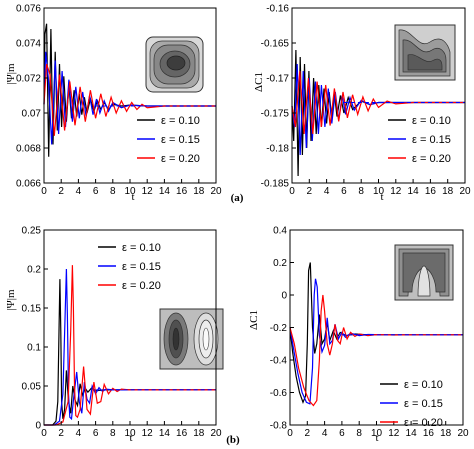  What do you see at coordinates (174, 64) in the screenshot?
I see `inset-single-vortex` at bounding box center [174, 64].